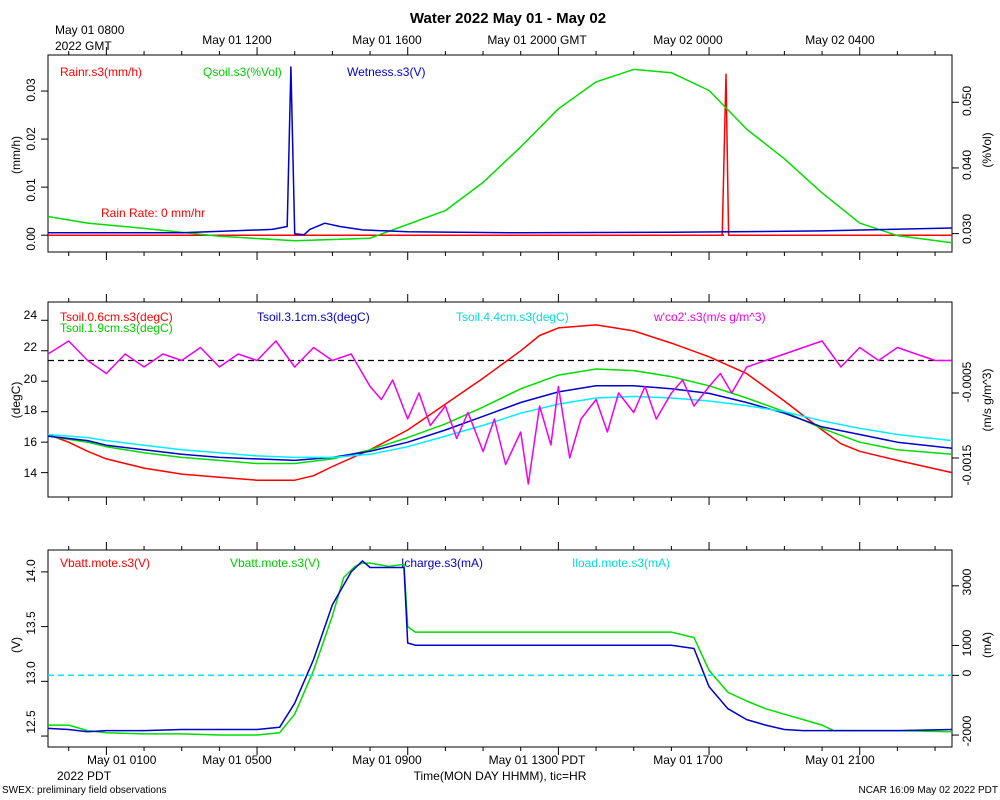 The width and height of the screenshot is (1000, 800). What do you see at coordinates (90, 30) in the screenshot?
I see `top-start-label-1: May 01 0800` at bounding box center [90, 30].